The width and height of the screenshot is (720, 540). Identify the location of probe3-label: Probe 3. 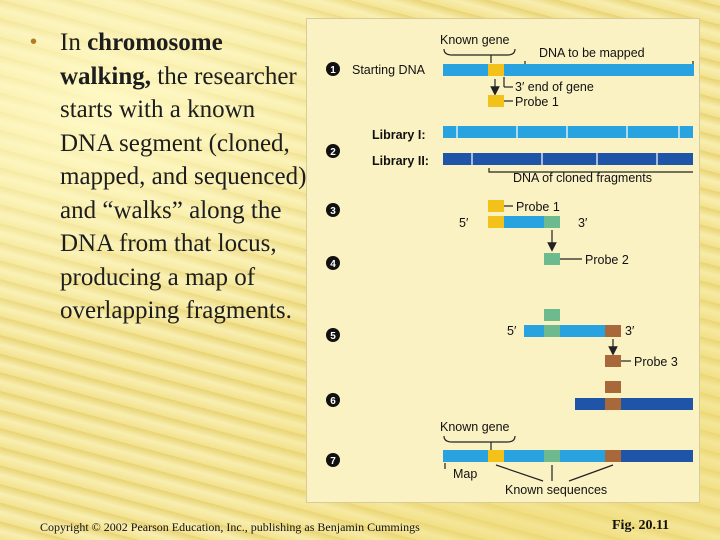
(656, 362).